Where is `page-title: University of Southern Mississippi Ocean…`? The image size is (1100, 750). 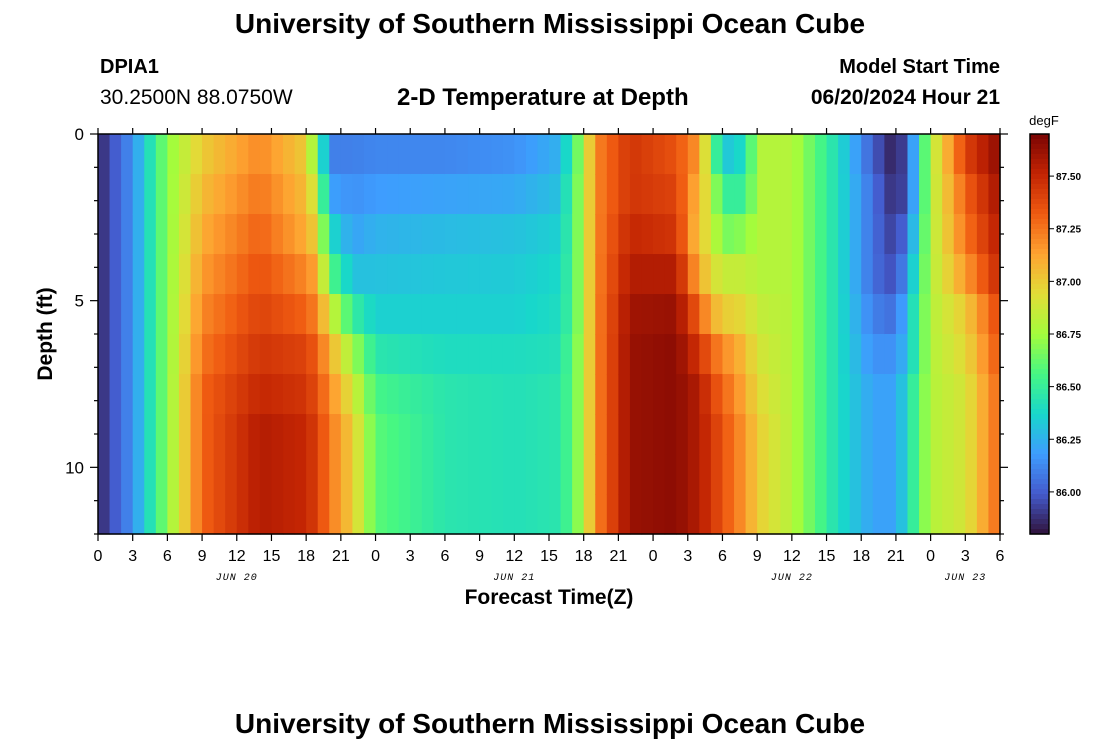 page-title: University of Southern Mississippi Ocean… is located at coordinates (550, 23).